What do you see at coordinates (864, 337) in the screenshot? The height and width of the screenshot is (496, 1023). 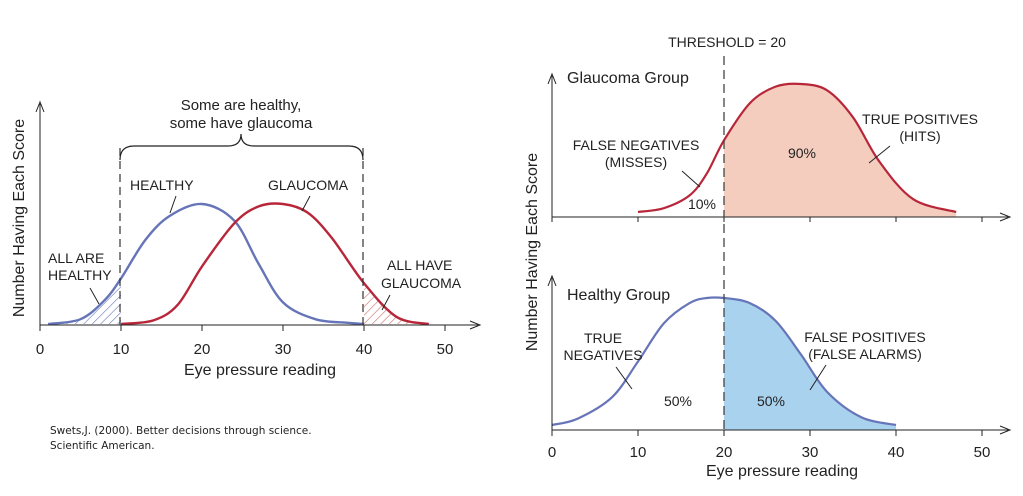 I see `false-positives-label: FALSE POSITIVES` at bounding box center [864, 337].